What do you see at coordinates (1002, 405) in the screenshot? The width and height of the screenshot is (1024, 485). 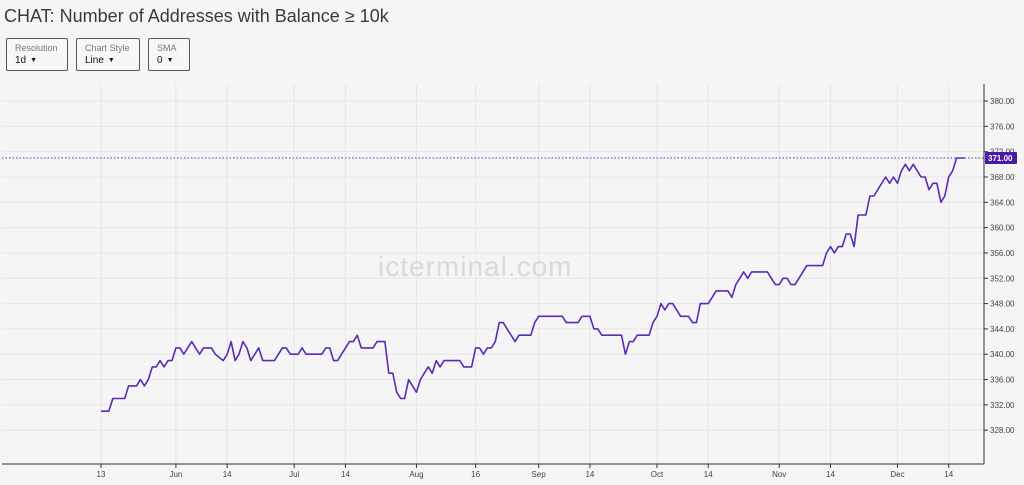 I see `y-tick-label: 332.00` at bounding box center [1002, 405].